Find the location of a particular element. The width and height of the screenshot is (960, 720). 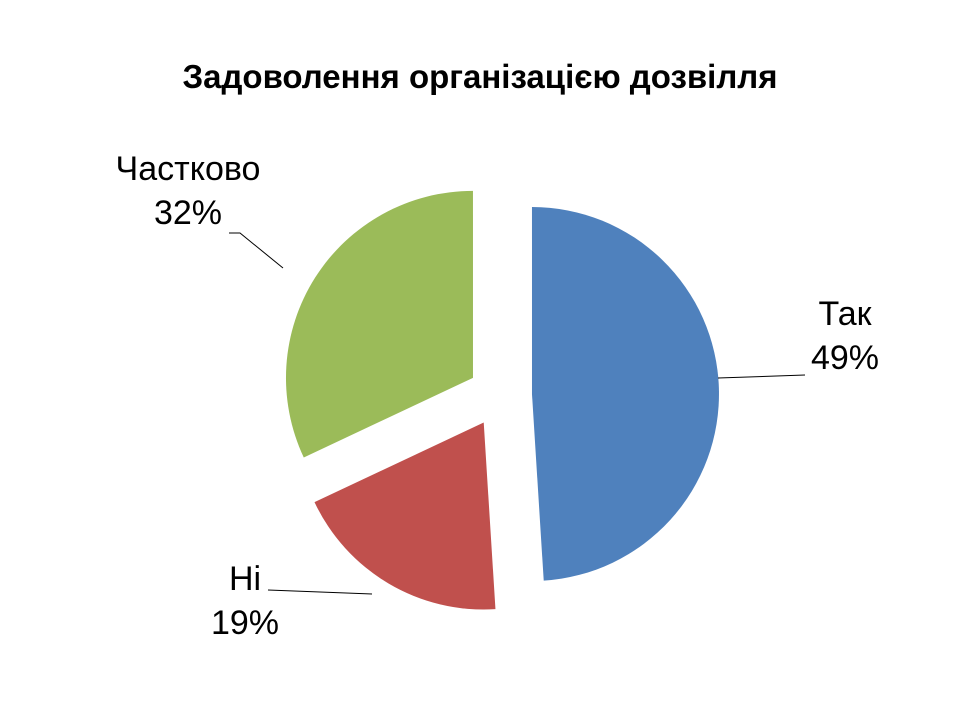

slice-label: Ні is located at coordinates (245, 579).